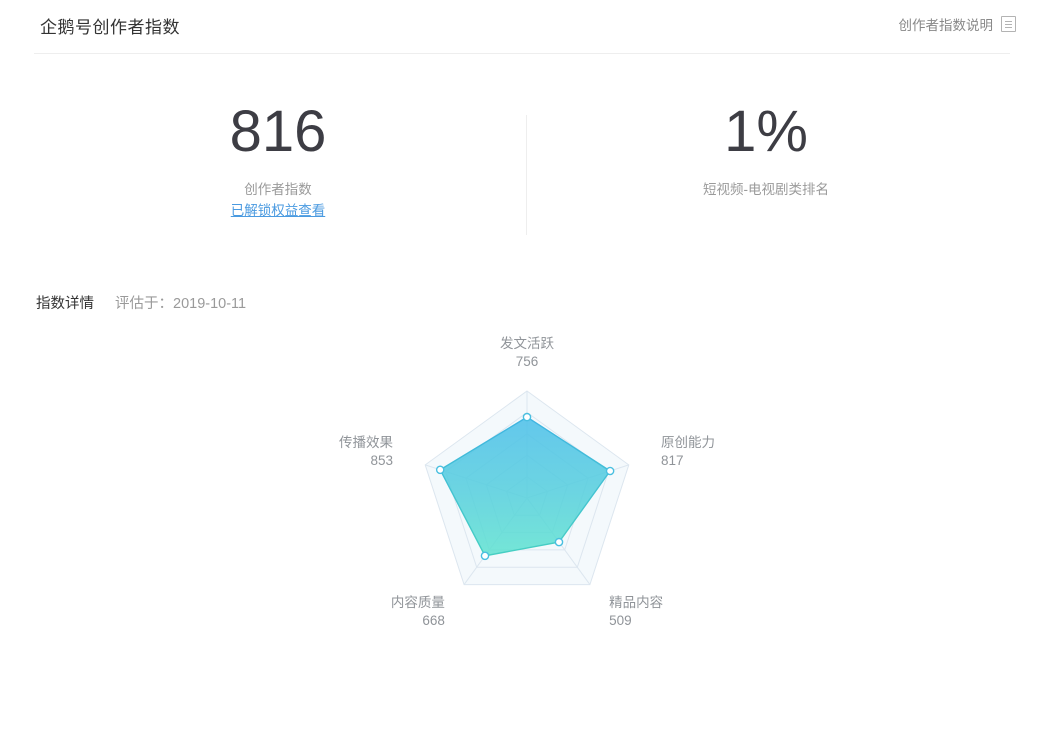 The height and width of the screenshot is (751, 1043). I want to click on radar-chart-svg, so click(527, 488).